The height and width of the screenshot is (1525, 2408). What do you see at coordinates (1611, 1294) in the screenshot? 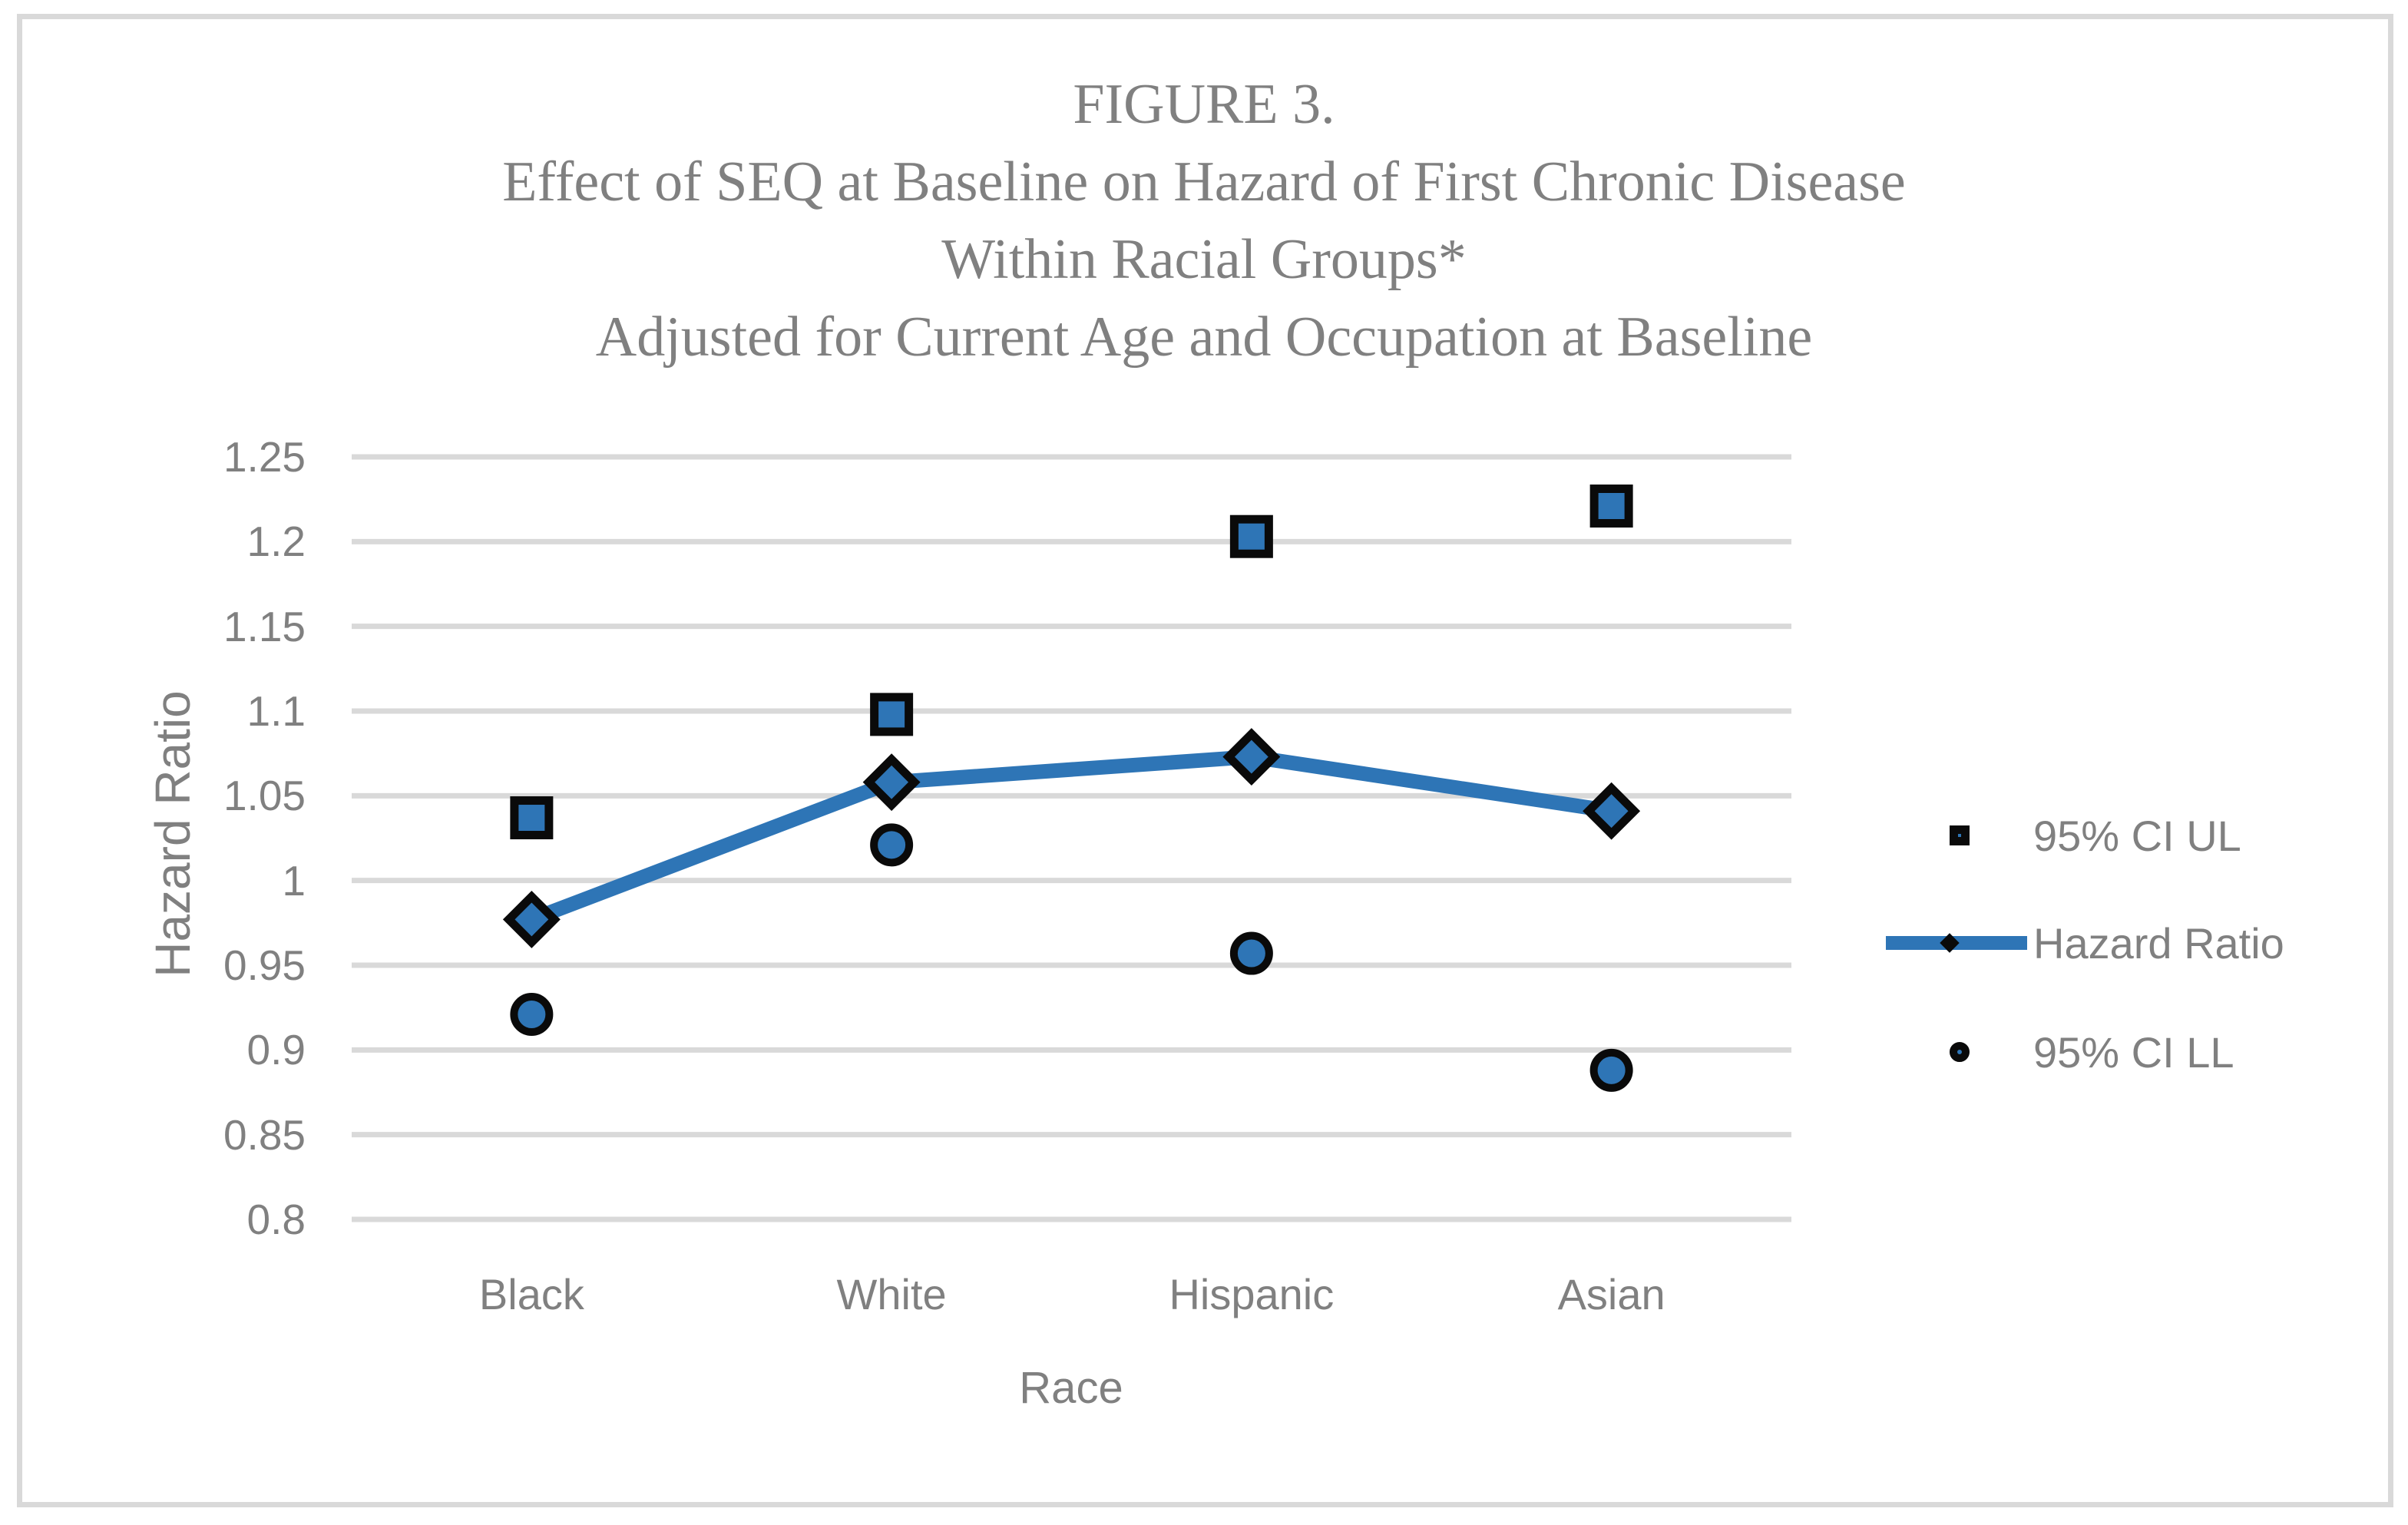
I see `x-tick-label-asian: Asian` at bounding box center [1611, 1294].